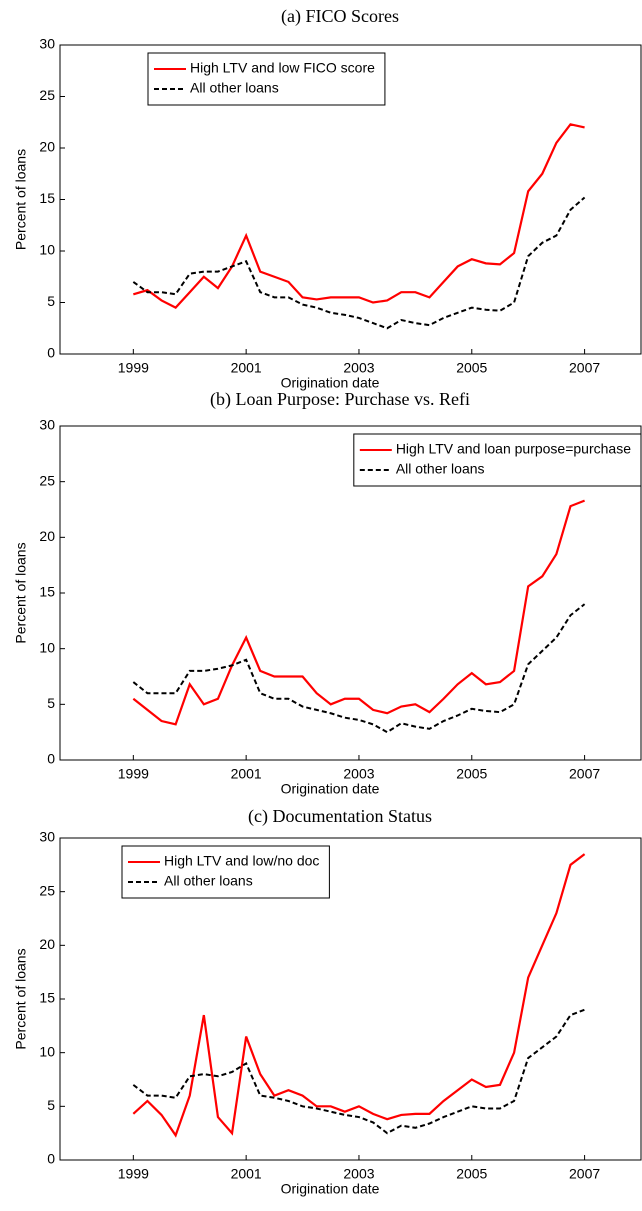 The image size is (642, 1211). I want to click on legend: High LTV and low/no doc All other loans, so click(225, 872).